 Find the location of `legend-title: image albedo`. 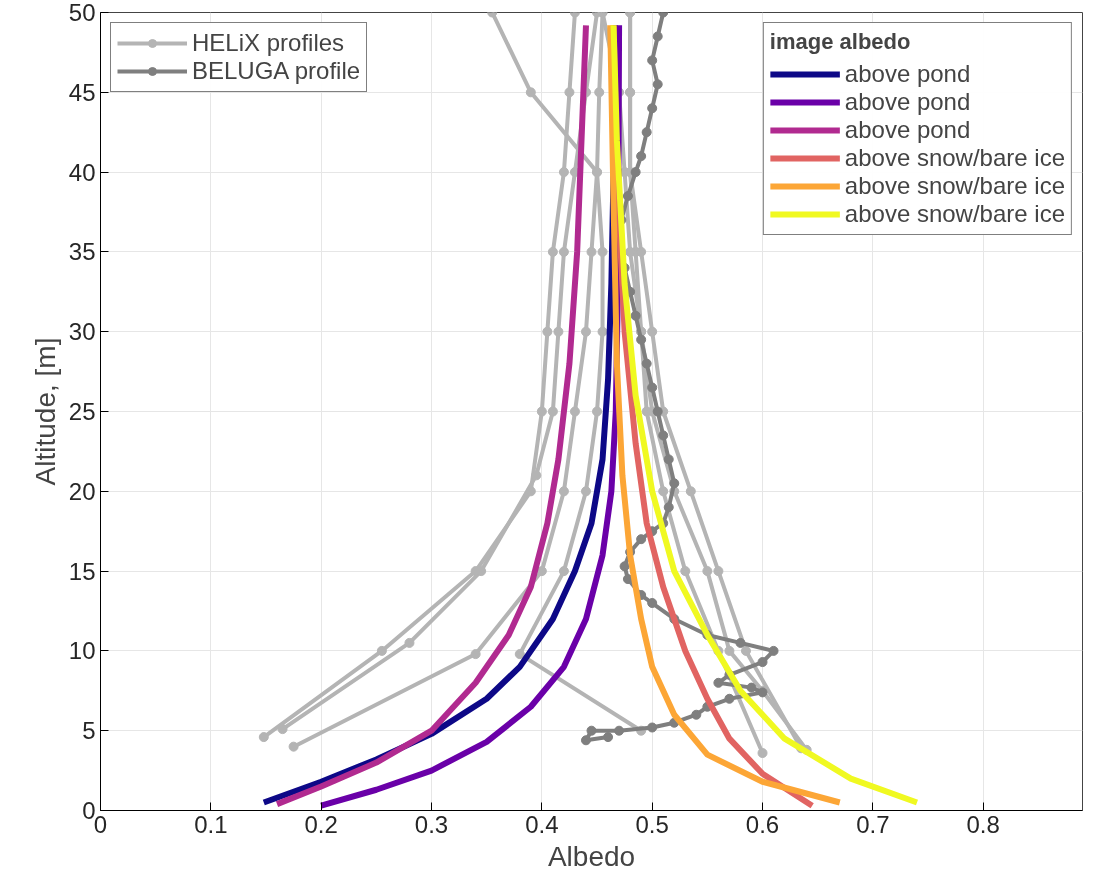

legend-title: image albedo is located at coordinates (840, 42).